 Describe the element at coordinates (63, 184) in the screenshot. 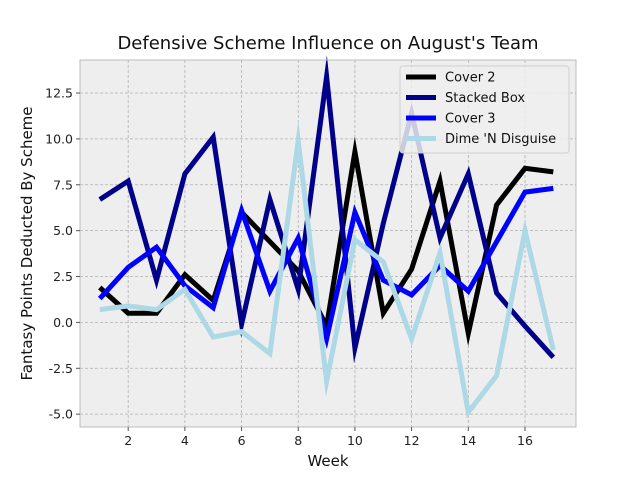

I see `y-tick-label: 7.5` at that location.